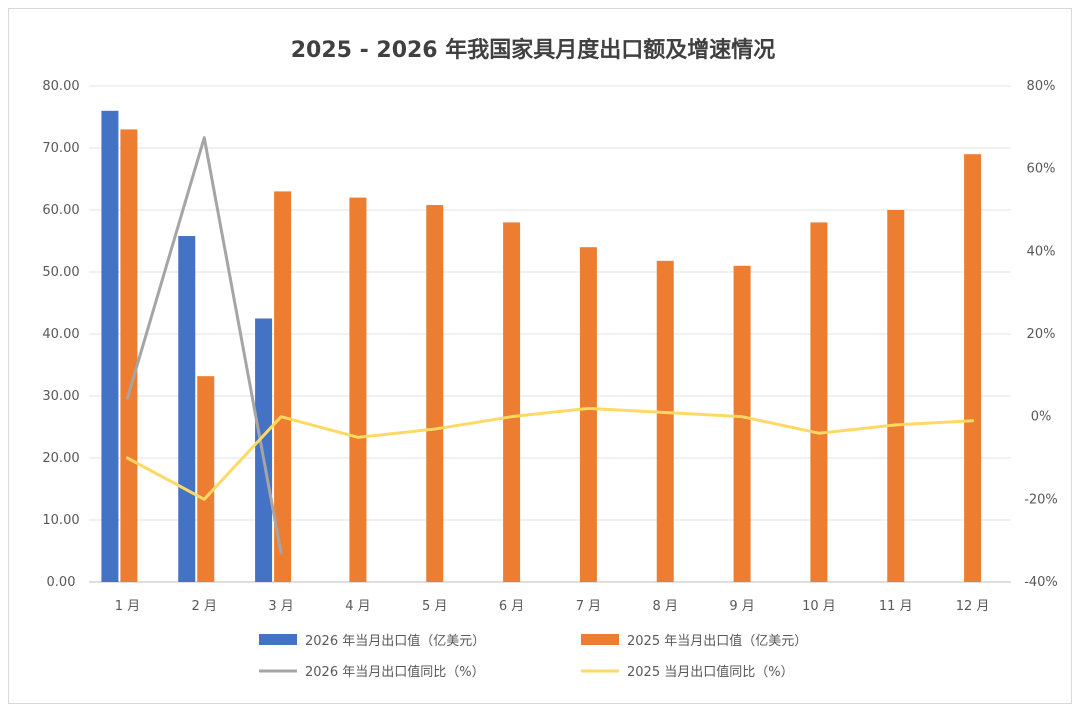  What do you see at coordinates (550, 453) in the screenshot?
I see `line-2025-yoy` at bounding box center [550, 453].